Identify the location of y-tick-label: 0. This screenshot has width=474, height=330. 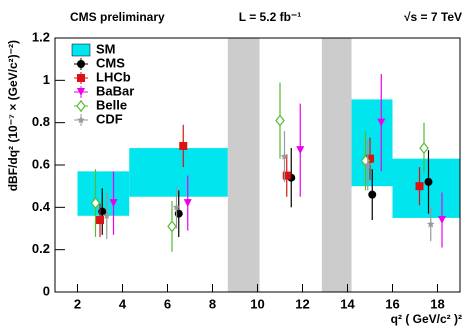
(46, 290).